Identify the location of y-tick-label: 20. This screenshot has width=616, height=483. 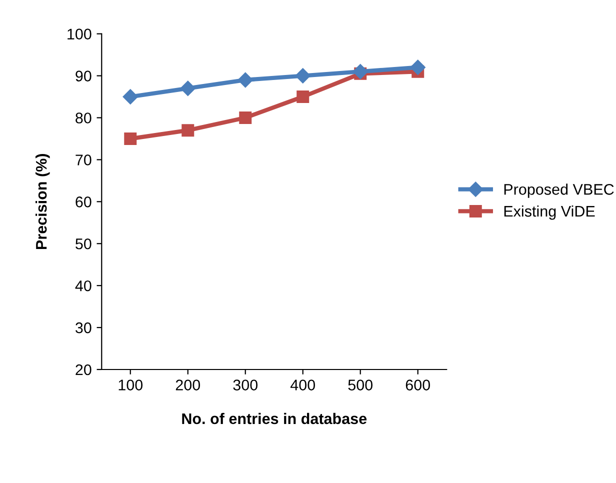
(84, 370).